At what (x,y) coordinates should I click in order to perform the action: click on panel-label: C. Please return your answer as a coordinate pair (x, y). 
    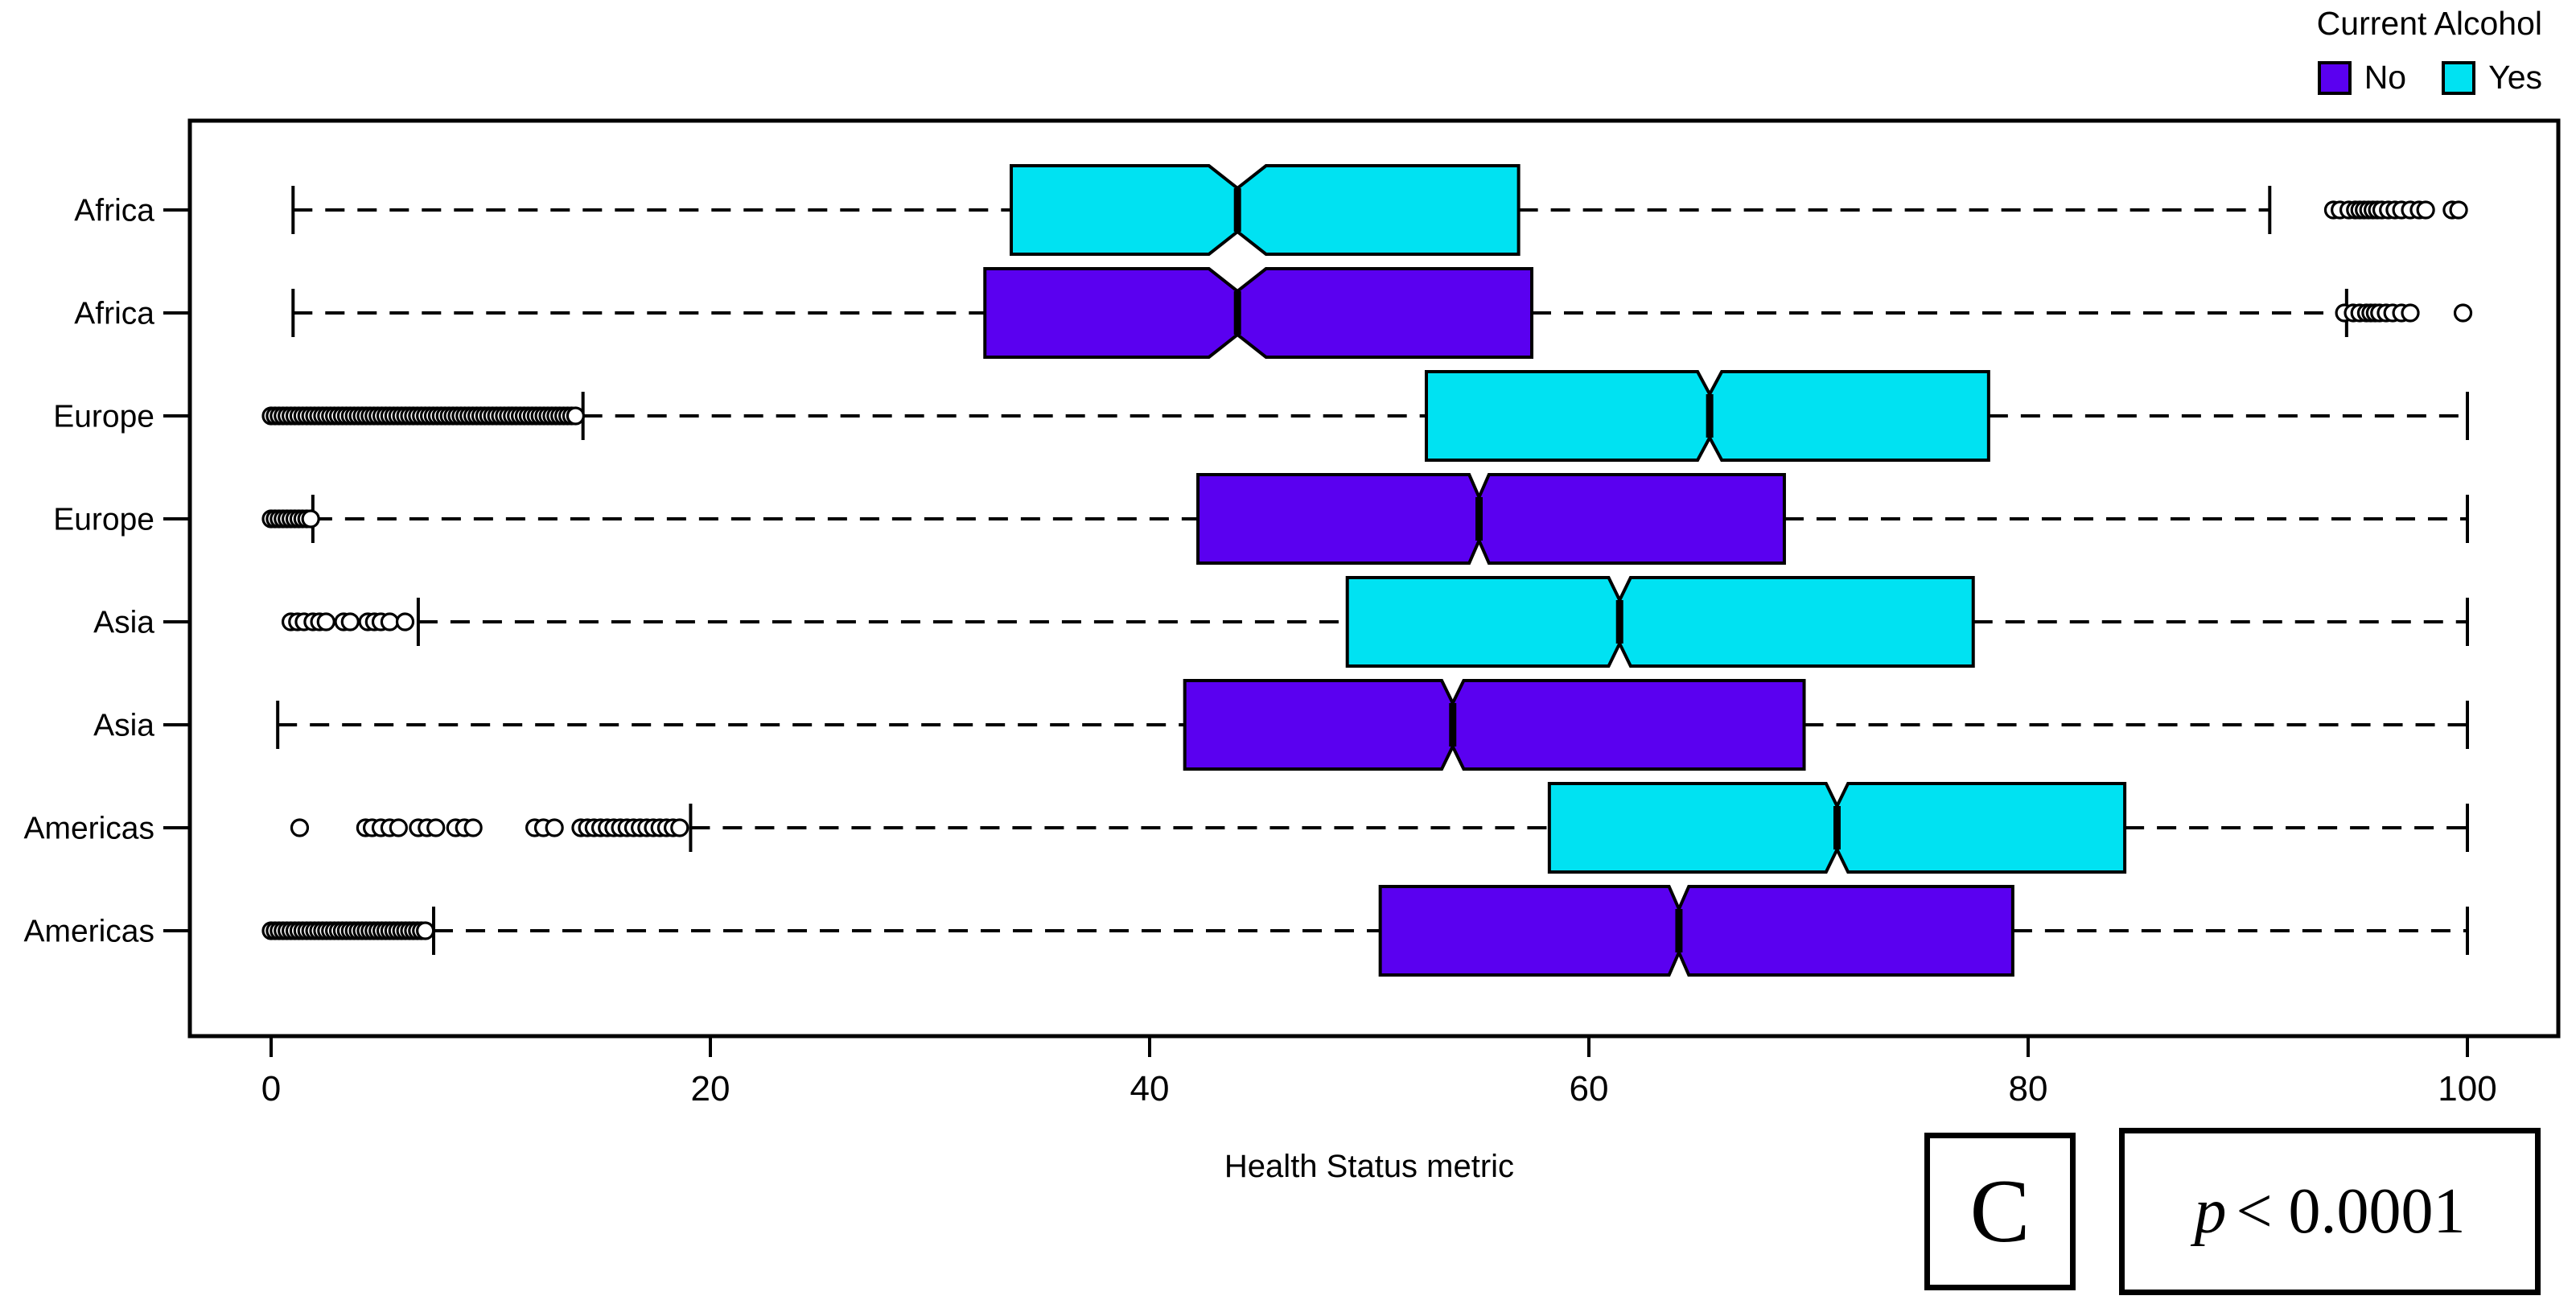
    Looking at the image, I should click on (2000, 1211).